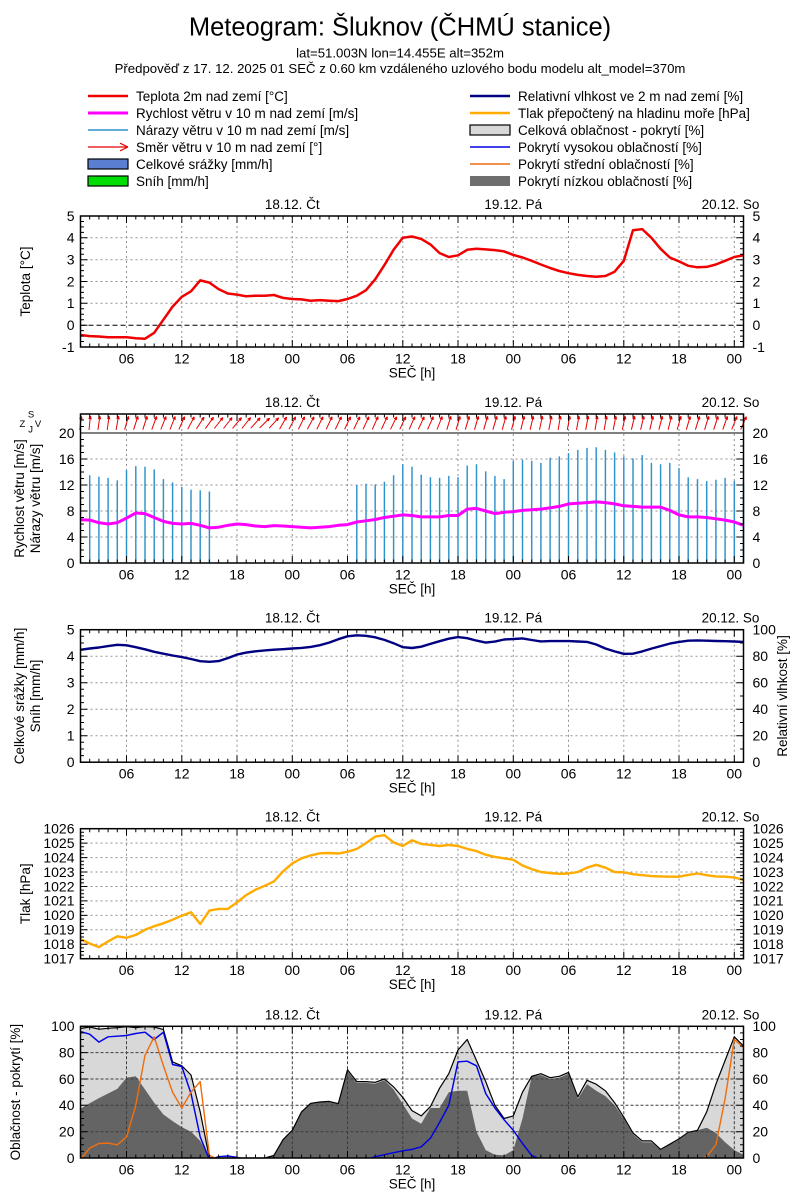  Describe the element at coordinates (611, 130) in the screenshot. I see `svg-text:Celková oblačnost - pokrytí [%: Celková oblačnost - pokrytí [%]` at that location.